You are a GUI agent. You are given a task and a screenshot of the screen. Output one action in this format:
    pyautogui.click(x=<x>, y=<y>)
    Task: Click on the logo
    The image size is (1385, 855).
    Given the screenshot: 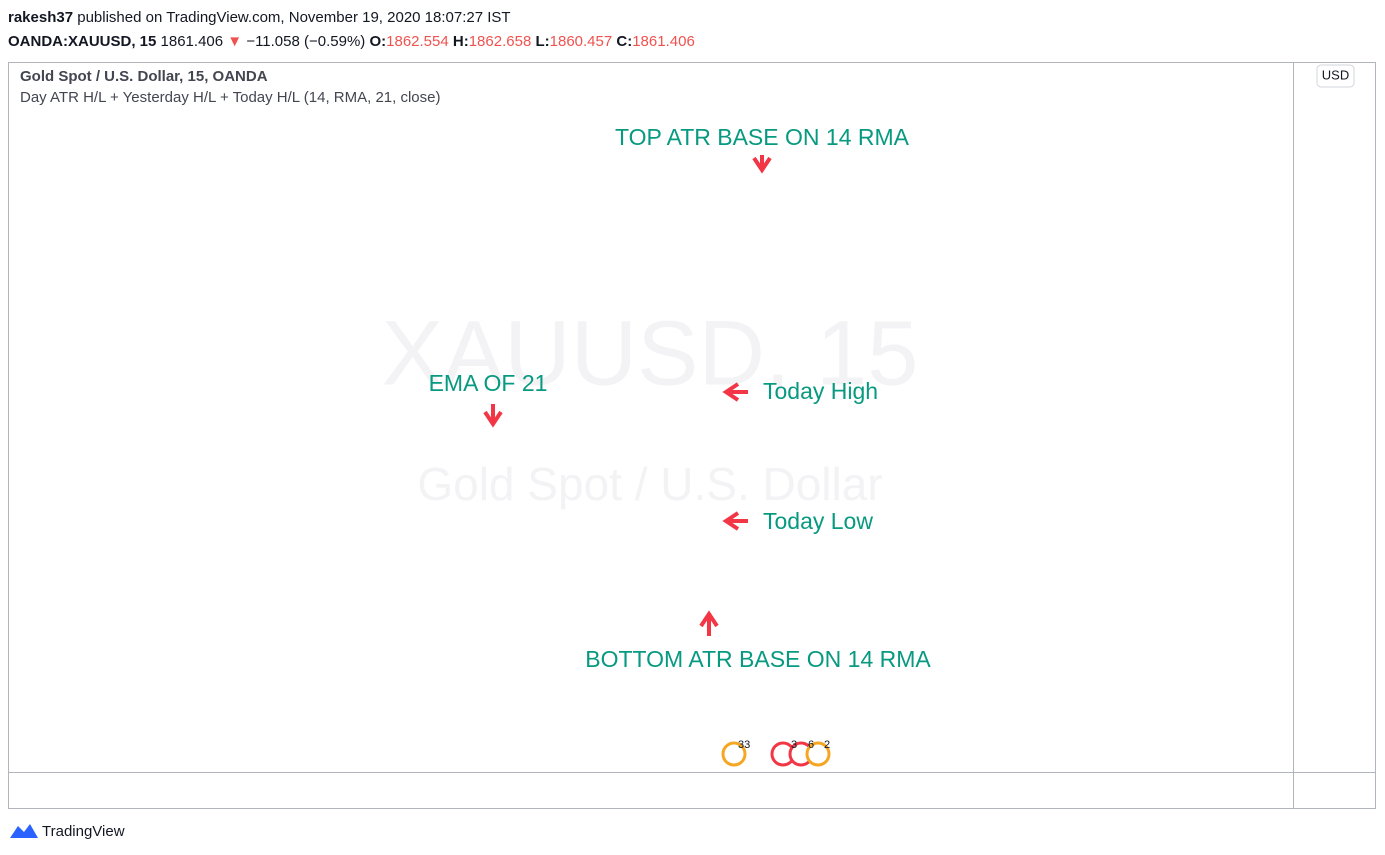 What is the action you would take?
    pyautogui.click(x=24, y=831)
    